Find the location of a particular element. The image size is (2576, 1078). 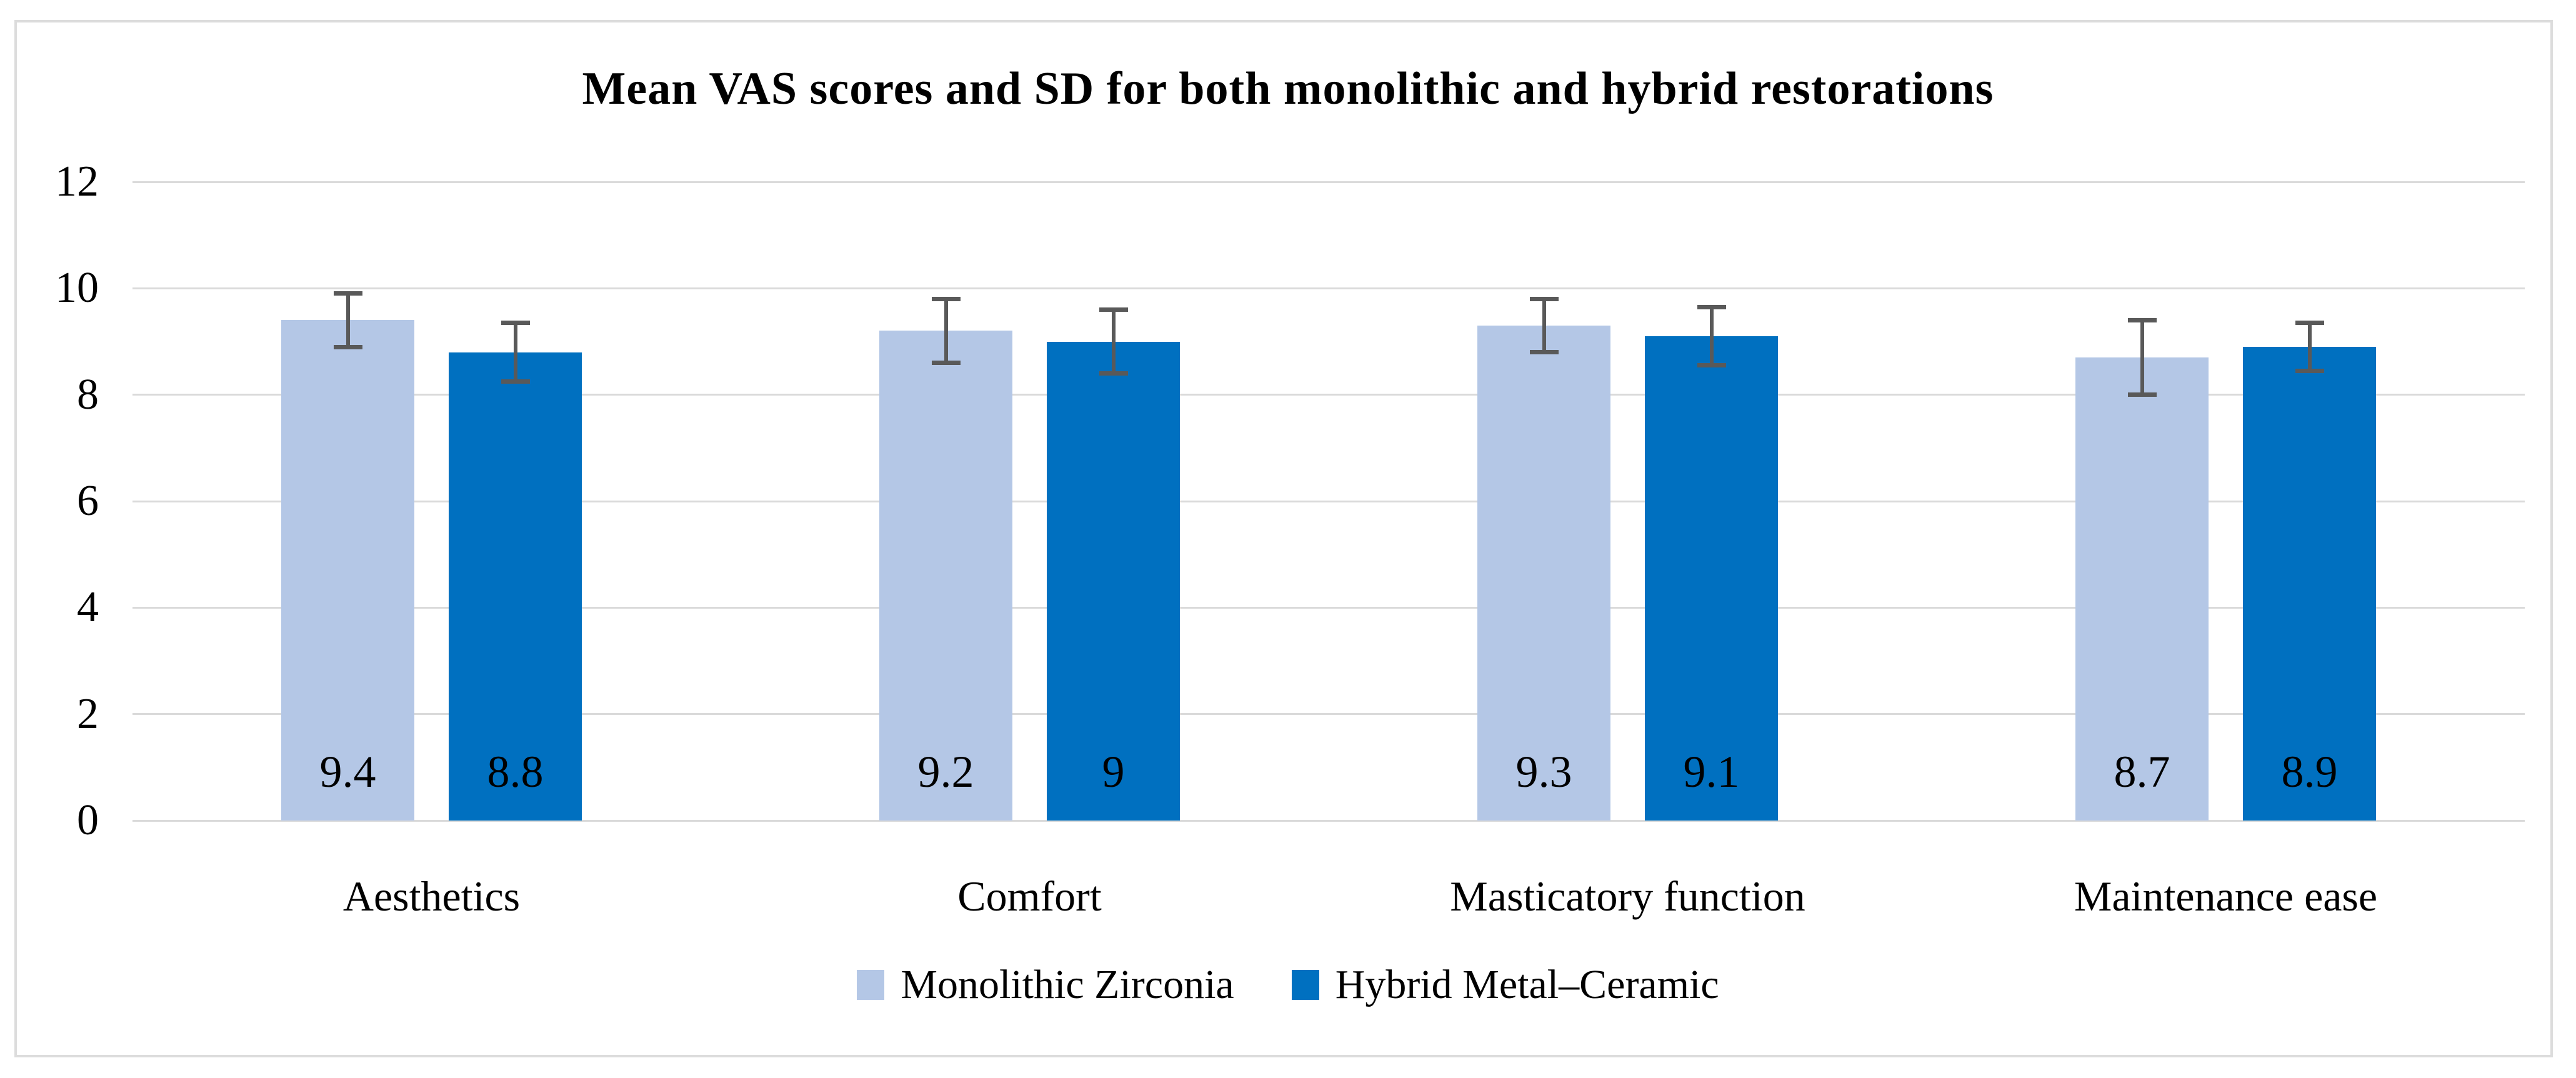

bar-group-maintenance-ease: 8.7 8.9 is located at coordinates (2226, 501).